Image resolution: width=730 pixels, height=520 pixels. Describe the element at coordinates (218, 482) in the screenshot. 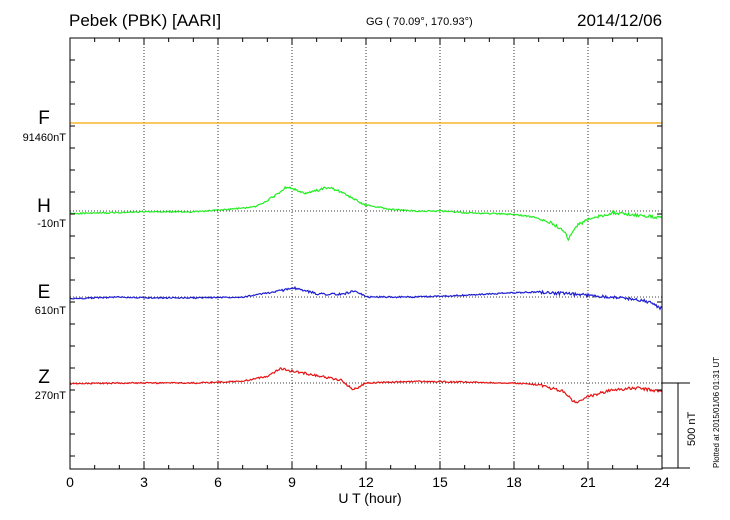

I see `x-tick-label: 6` at that location.